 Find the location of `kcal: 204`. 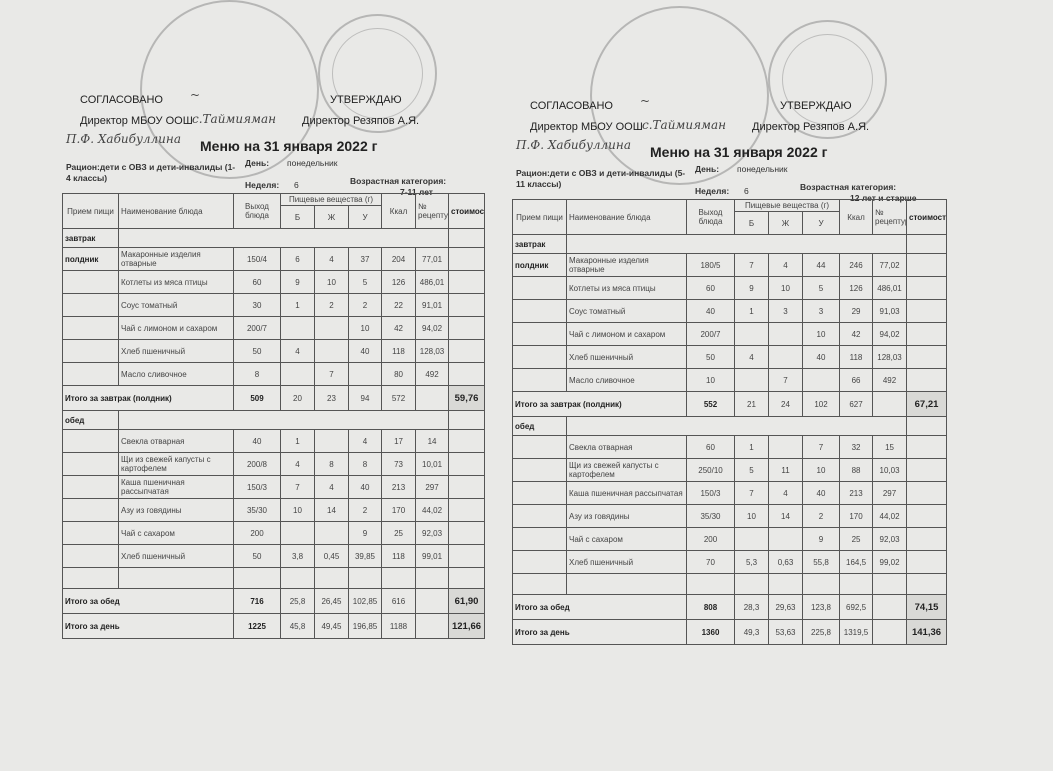

kcal: 204 is located at coordinates (399, 259).